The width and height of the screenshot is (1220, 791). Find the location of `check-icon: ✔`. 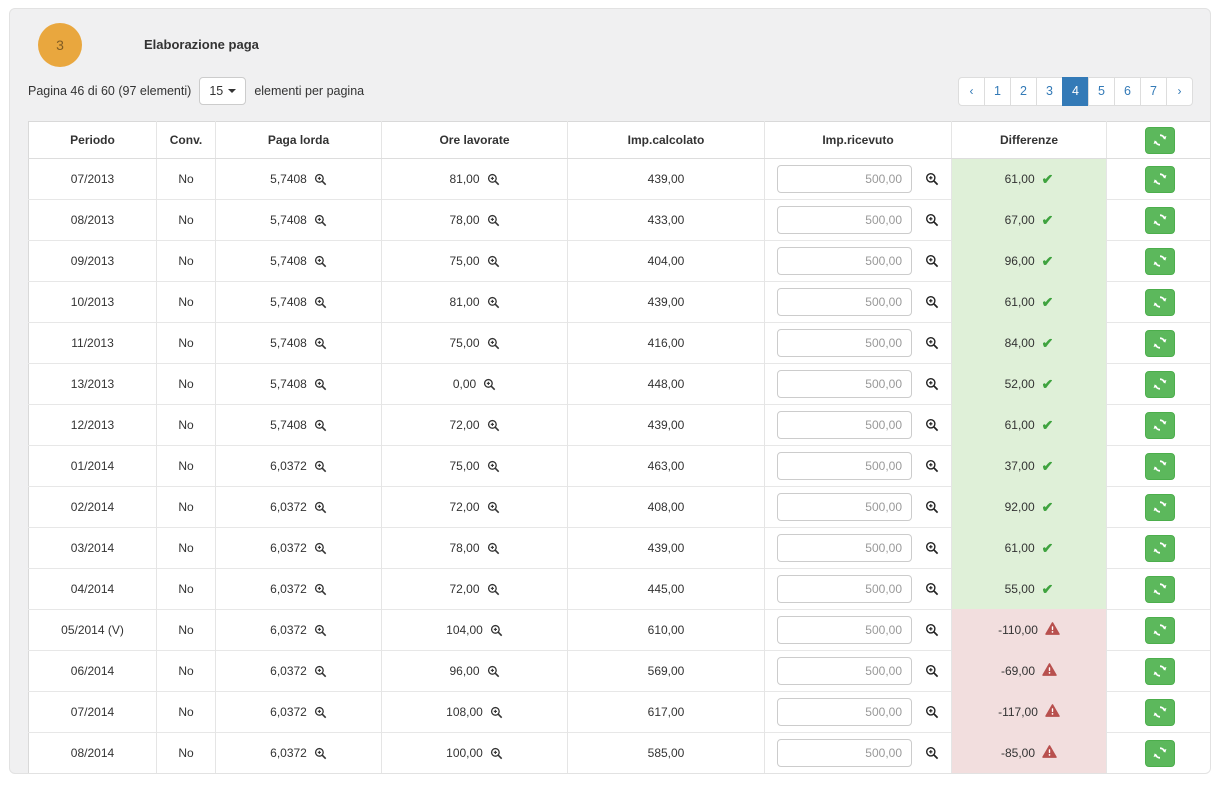

check-icon: ✔ is located at coordinates (1047, 384).